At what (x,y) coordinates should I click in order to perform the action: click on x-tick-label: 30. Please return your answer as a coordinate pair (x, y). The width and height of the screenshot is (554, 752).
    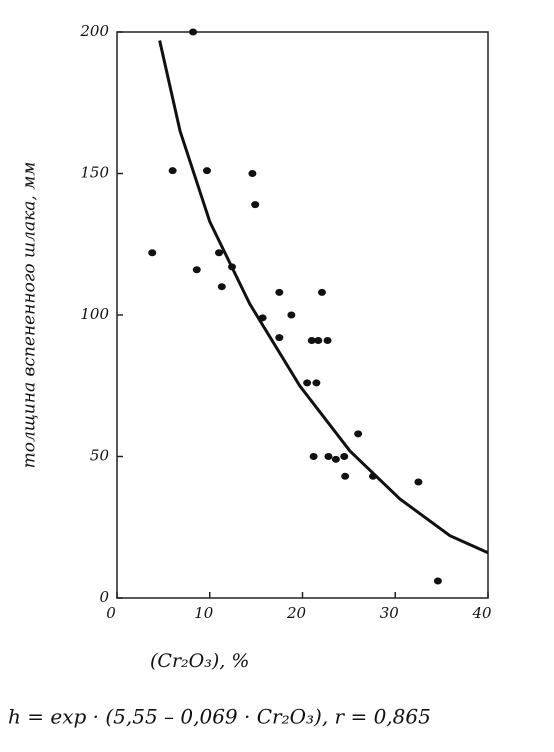
    Looking at the image, I should click on (390, 613).